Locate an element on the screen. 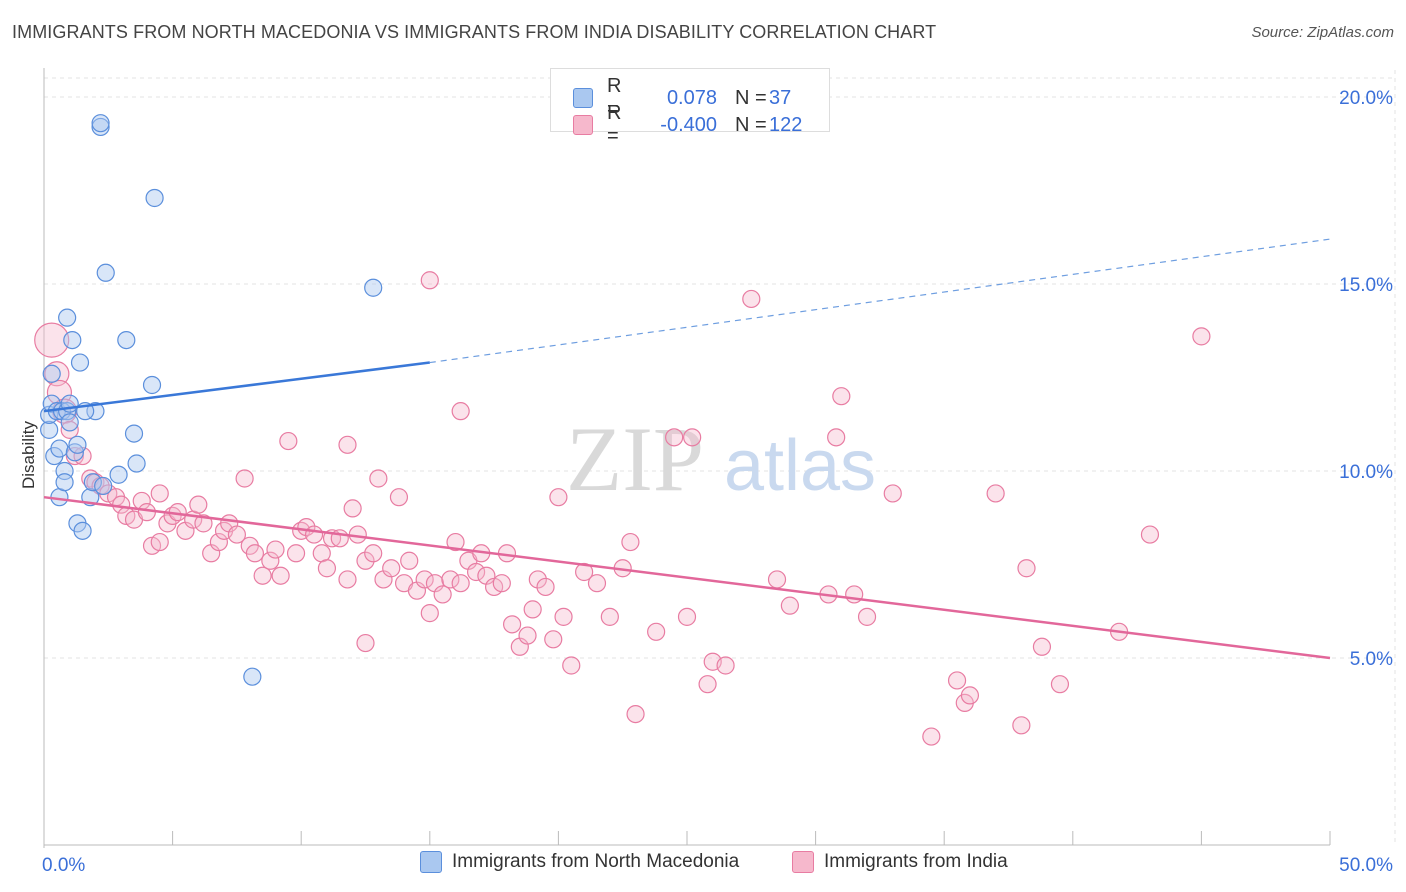 The image size is (1406, 892). y-tick-label: 10.0% is located at coordinates (1366, 472).